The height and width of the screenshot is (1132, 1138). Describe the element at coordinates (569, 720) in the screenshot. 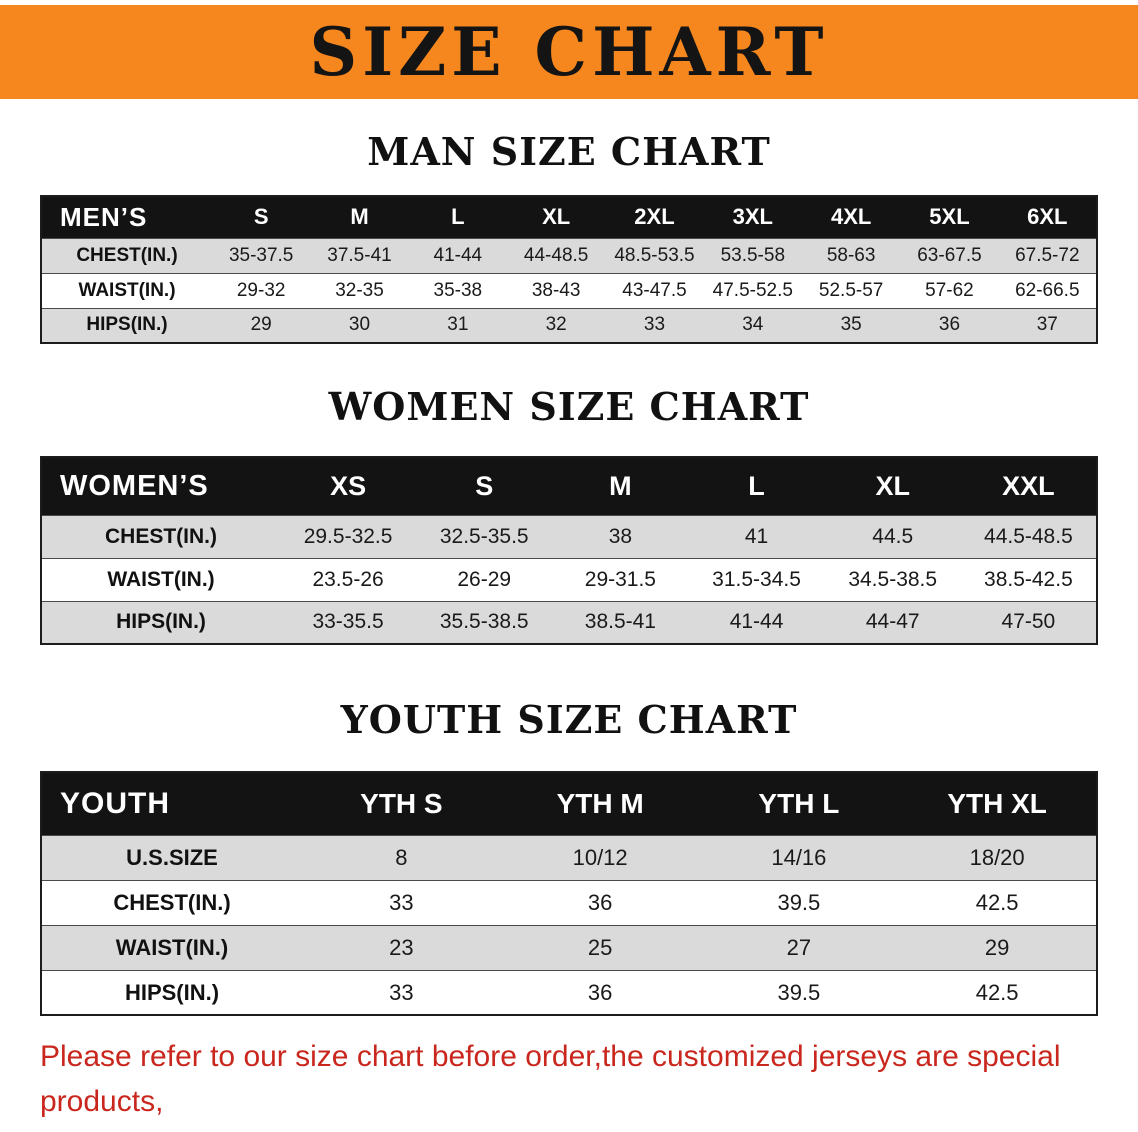

I see `youth-section-title: YOUTH SIZE CHART` at that location.